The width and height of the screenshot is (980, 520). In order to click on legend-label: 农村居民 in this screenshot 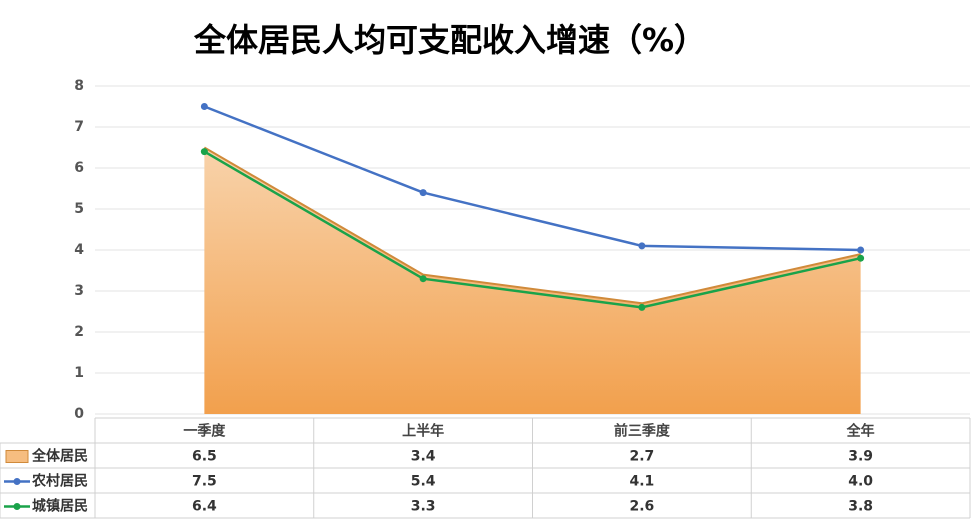, I will do `click(59, 481)`.